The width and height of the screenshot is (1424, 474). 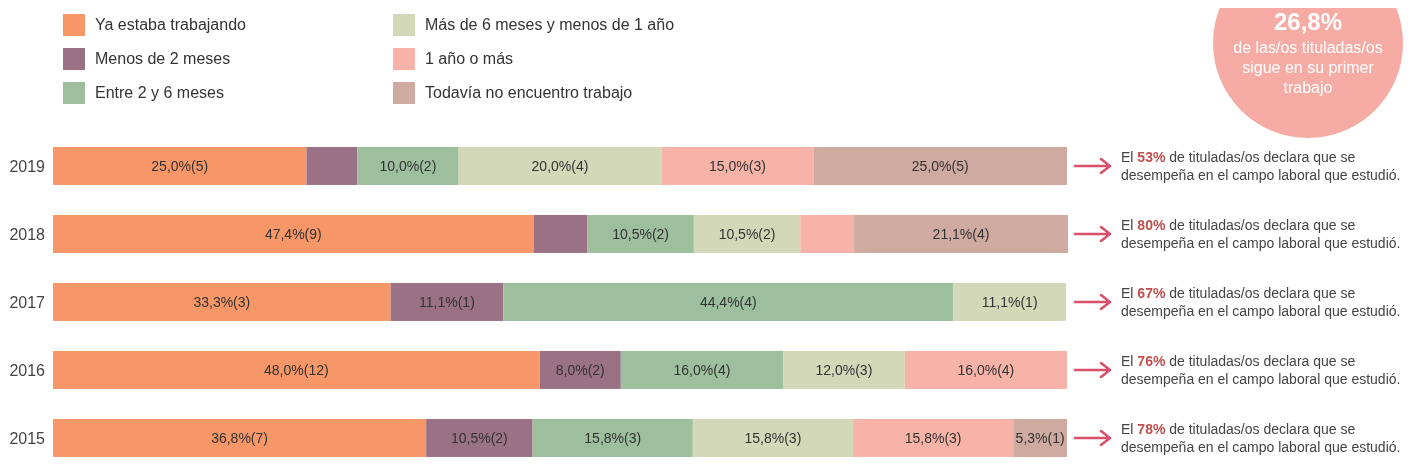 I want to click on text: El 67% de tituladas/os declara que se desempeña en el campo laboral que estudió., so click(x=1261, y=302).